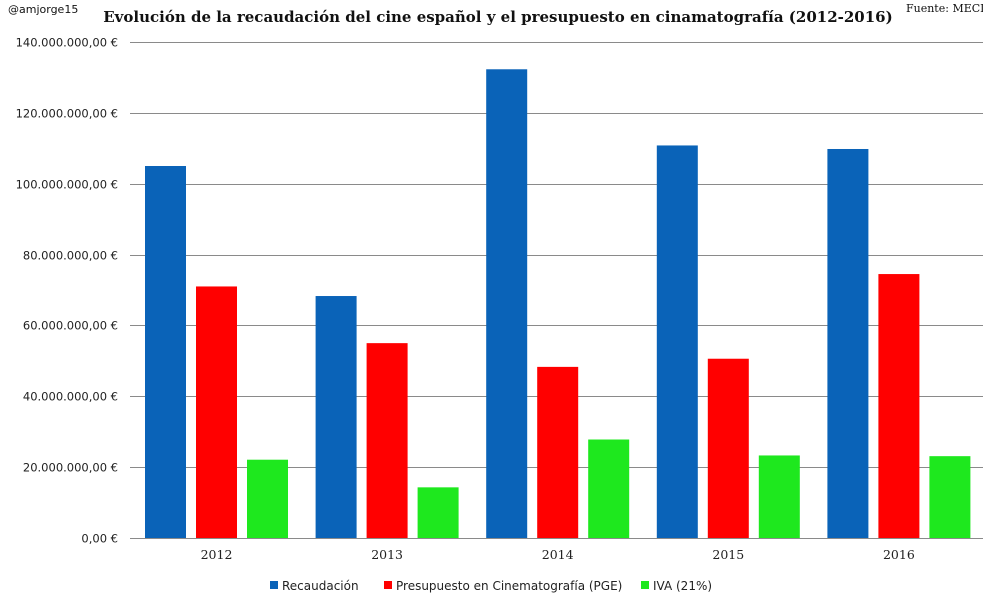 The image size is (983, 595). Describe the element at coordinates (165, 352) in the screenshot. I see `bar-recaudaci-n-2012` at that location.